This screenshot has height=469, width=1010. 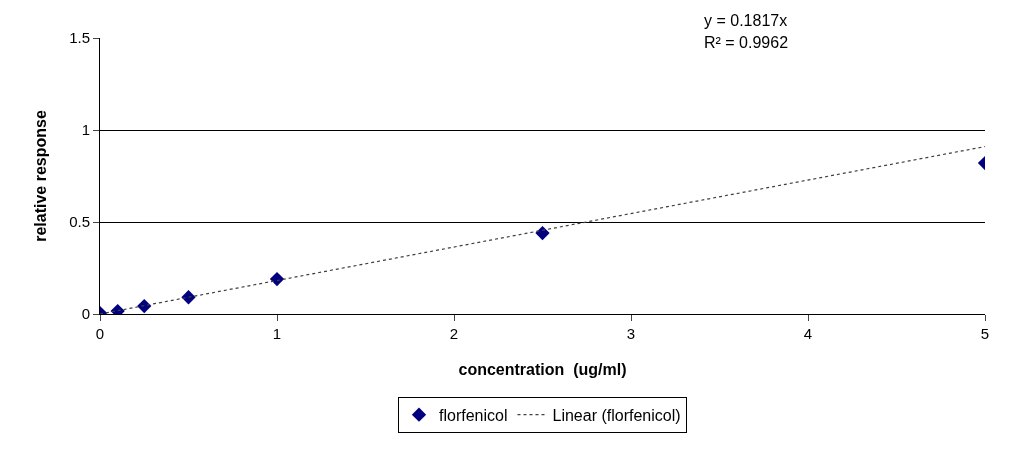 I want to click on point, so click(x=277, y=279).